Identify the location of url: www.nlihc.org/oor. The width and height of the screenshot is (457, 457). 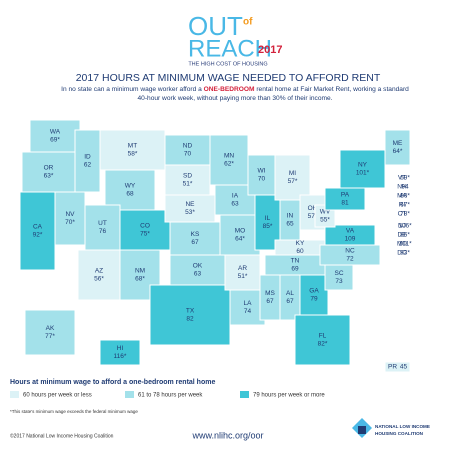
(227, 435).